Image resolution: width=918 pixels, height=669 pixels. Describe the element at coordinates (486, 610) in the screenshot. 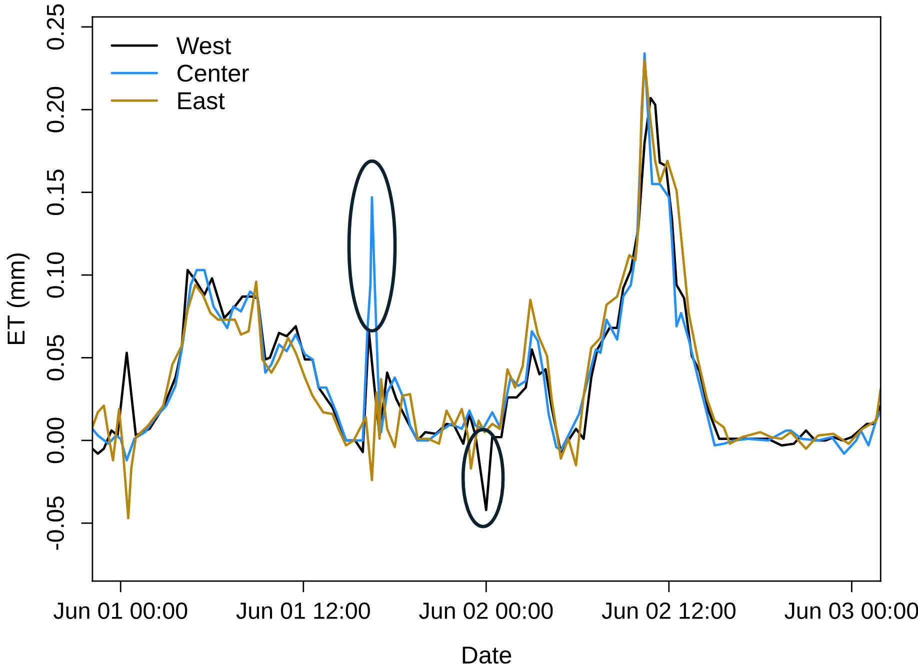

I see `x-tick-label: Jun 02 00:00` at that location.